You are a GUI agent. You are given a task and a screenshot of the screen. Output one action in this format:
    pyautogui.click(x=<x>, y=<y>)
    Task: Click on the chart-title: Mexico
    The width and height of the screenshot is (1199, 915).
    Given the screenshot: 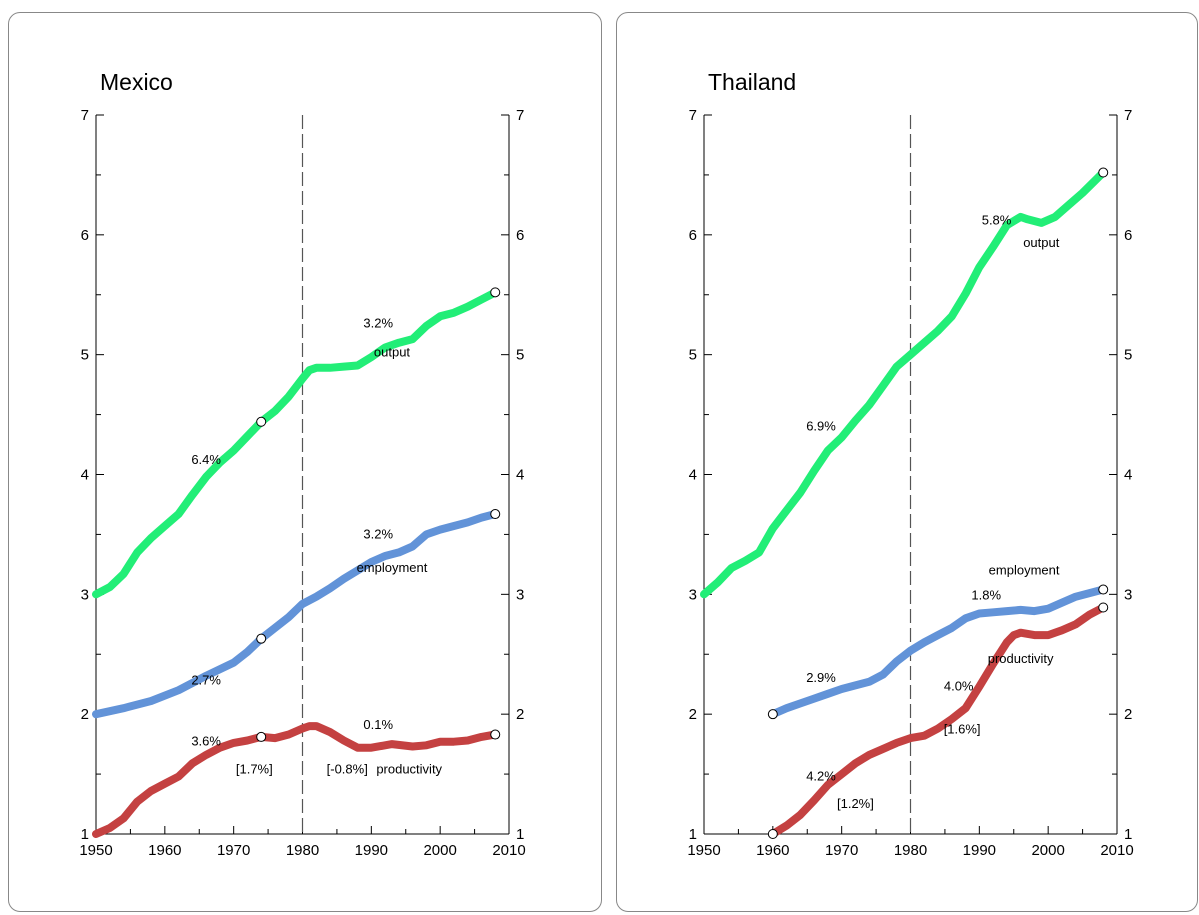 What is the action you would take?
    pyautogui.click(x=136, y=82)
    